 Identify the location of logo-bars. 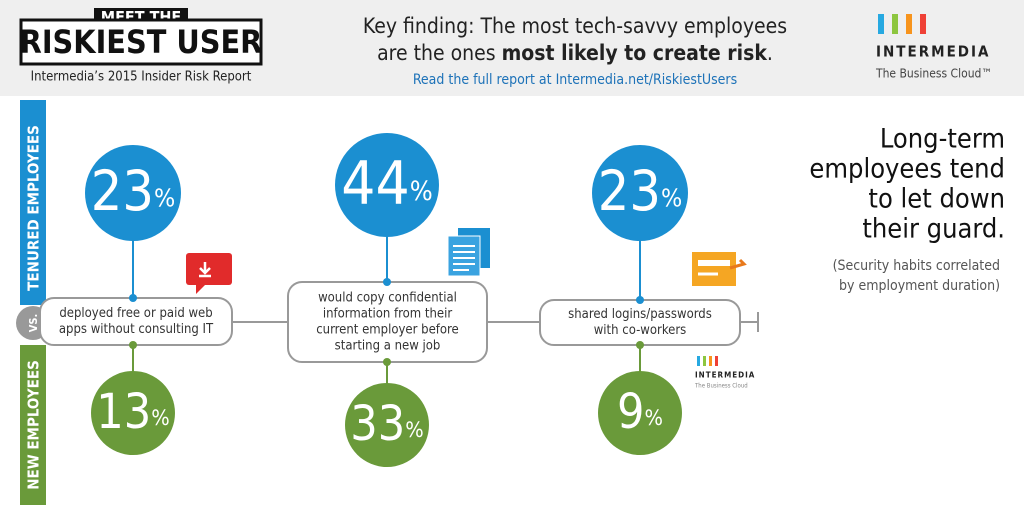
(902, 24).